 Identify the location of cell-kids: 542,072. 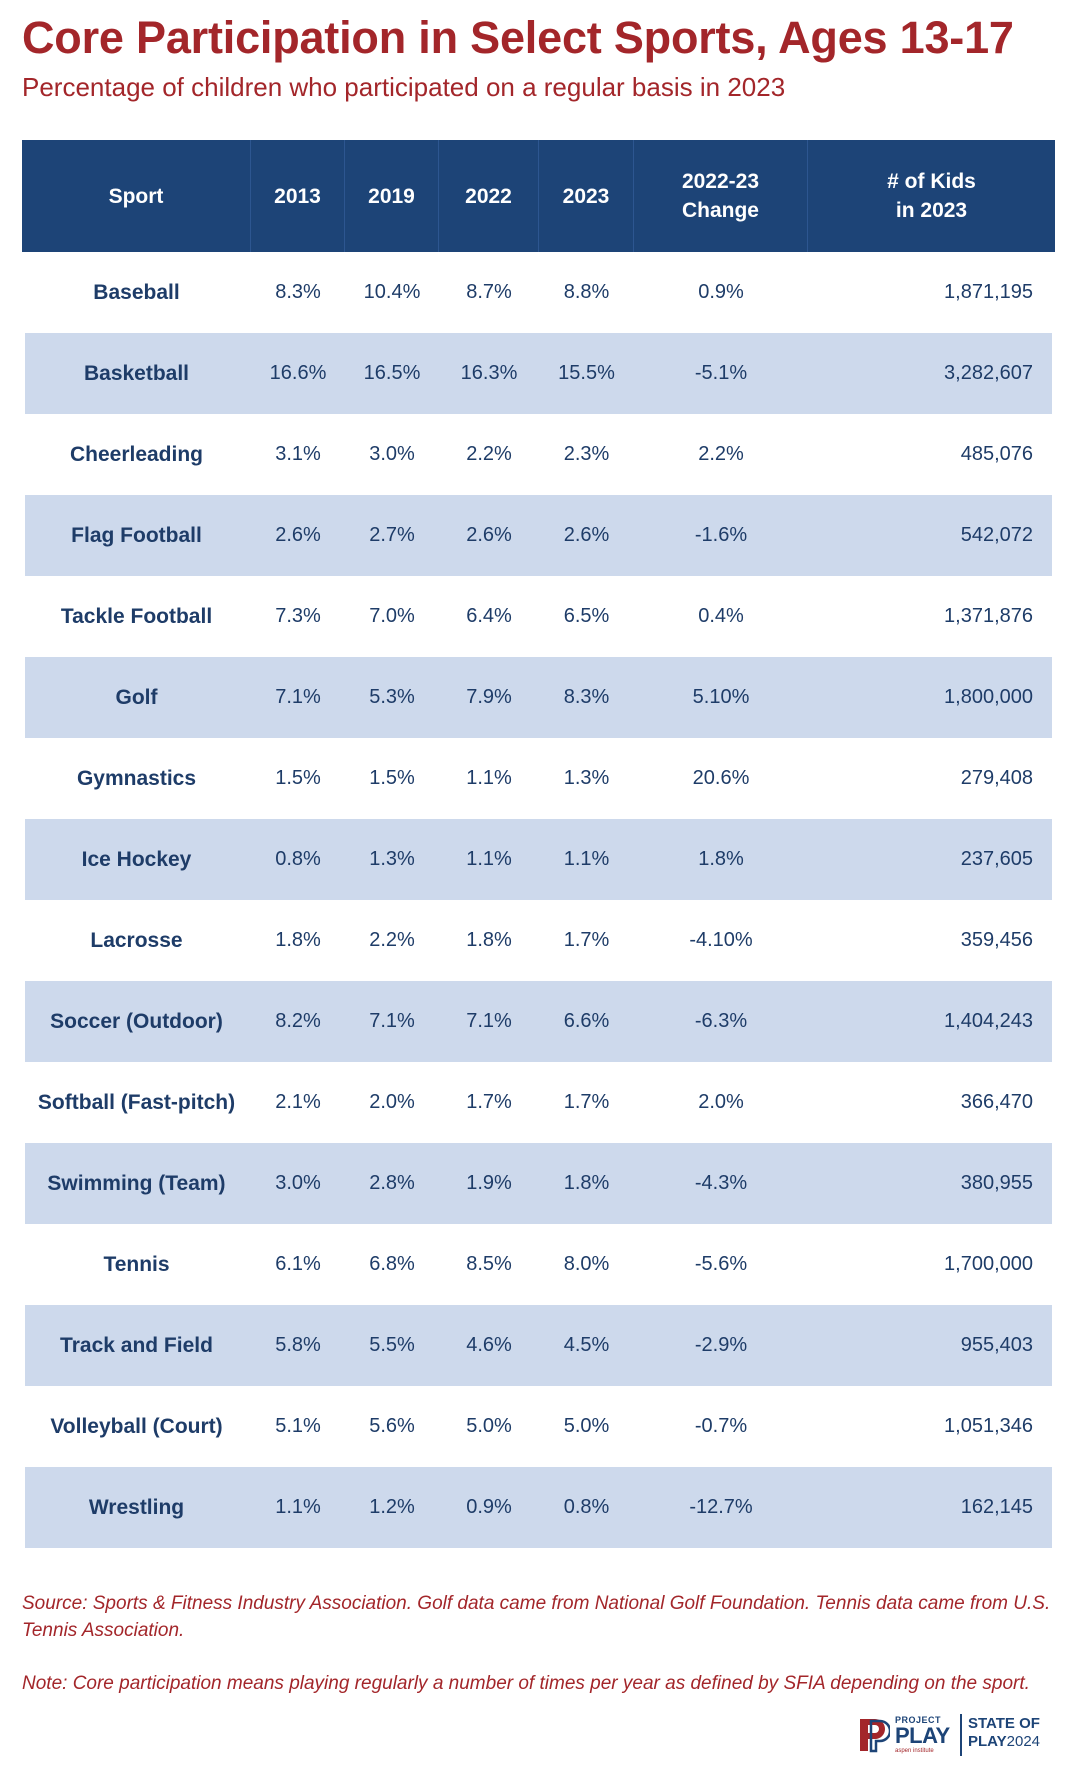
(931, 535).